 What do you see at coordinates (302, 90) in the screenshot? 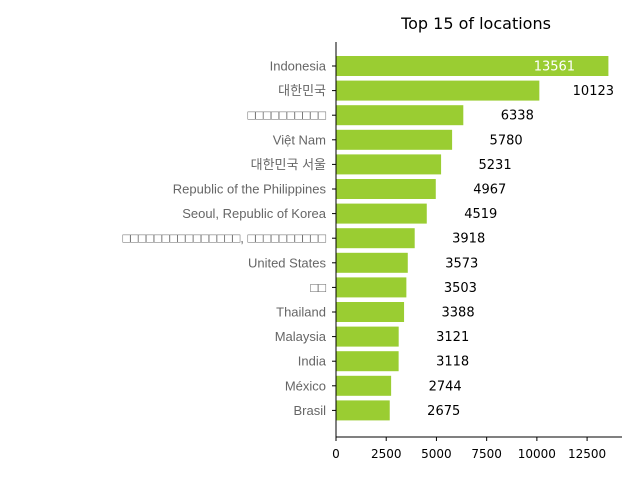
I see `category-label: 대한민국` at bounding box center [302, 90].